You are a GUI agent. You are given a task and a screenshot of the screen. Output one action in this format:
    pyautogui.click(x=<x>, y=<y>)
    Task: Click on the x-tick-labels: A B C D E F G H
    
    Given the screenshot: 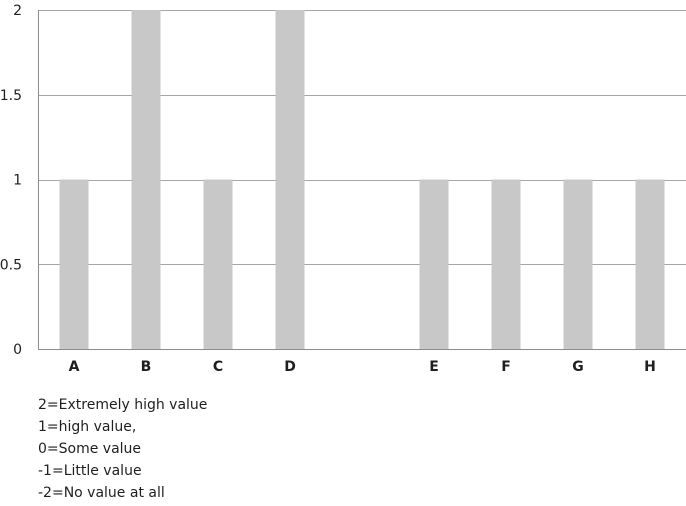 What is the action you would take?
    pyautogui.click(x=362, y=367)
    